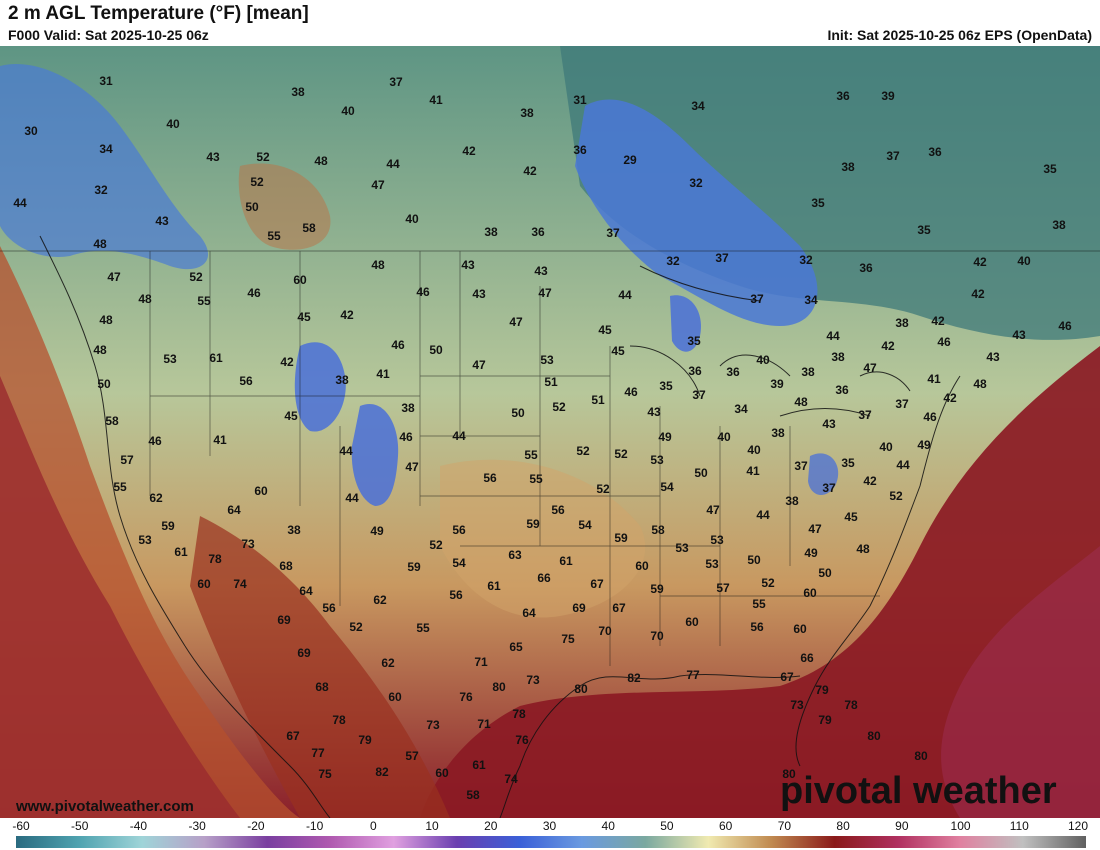 This screenshot has height=850, width=1100. I want to click on colorbar-tick: -20, so click(256, 826).